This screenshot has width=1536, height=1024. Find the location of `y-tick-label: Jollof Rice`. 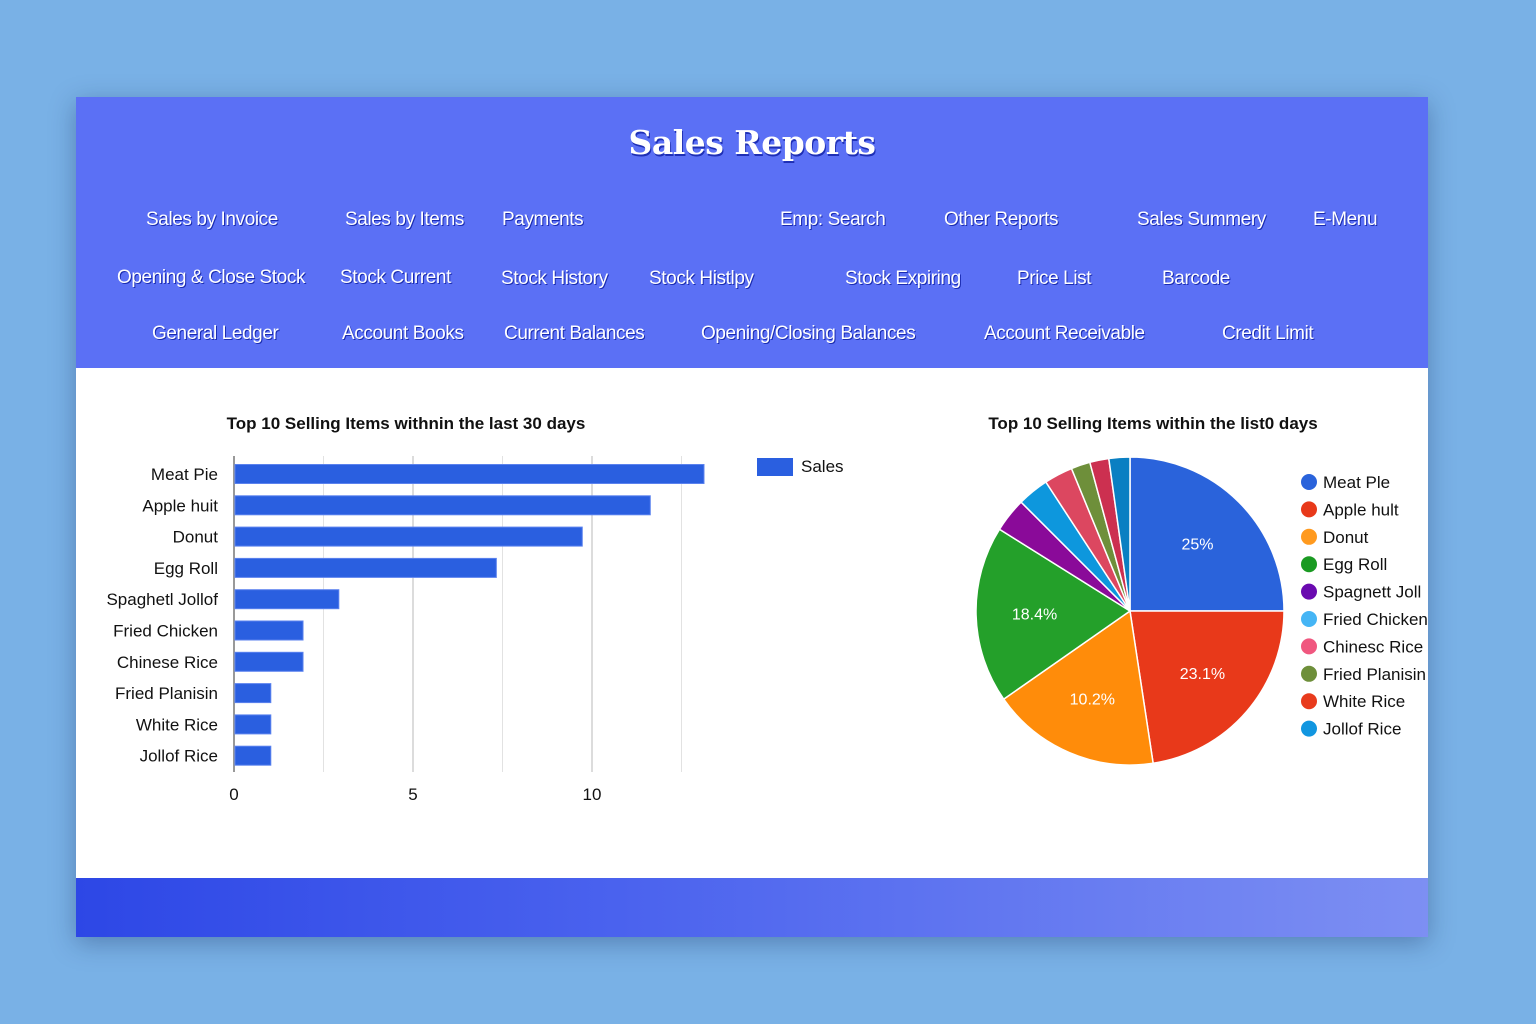

y-tick-label: Jollof Rice is located at coordinates (179, 756).